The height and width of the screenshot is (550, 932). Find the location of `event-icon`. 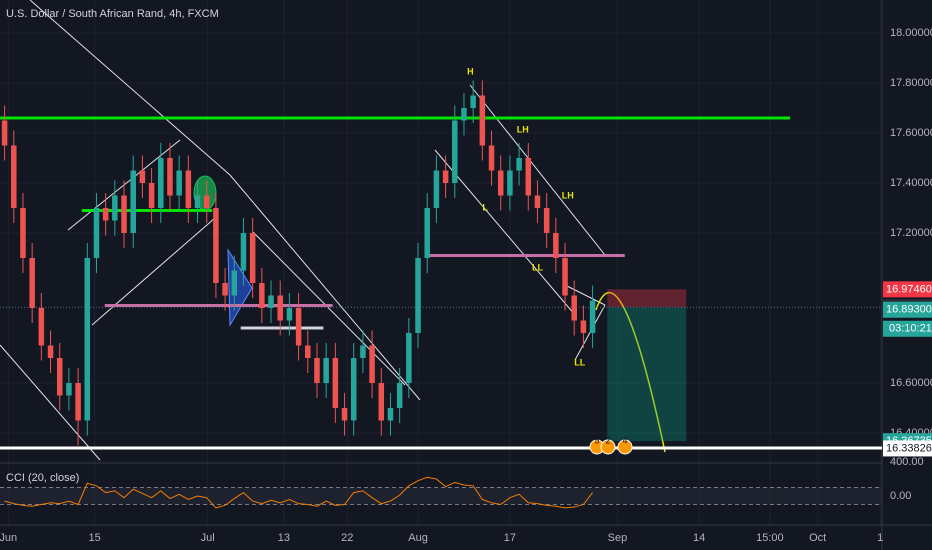

event-icon is located at coordinates (608, 447).